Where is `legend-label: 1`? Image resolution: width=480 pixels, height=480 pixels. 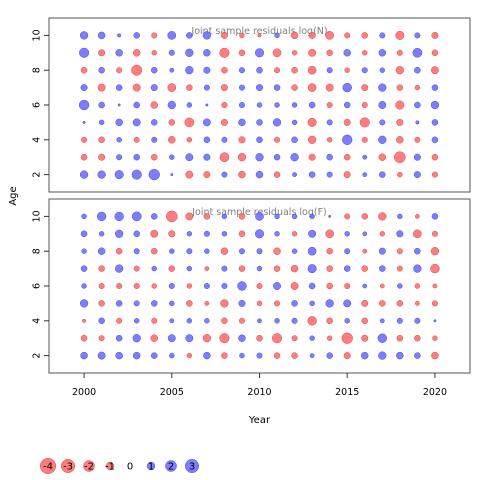
legend-label: 1 is located at coordinates (151, 467).